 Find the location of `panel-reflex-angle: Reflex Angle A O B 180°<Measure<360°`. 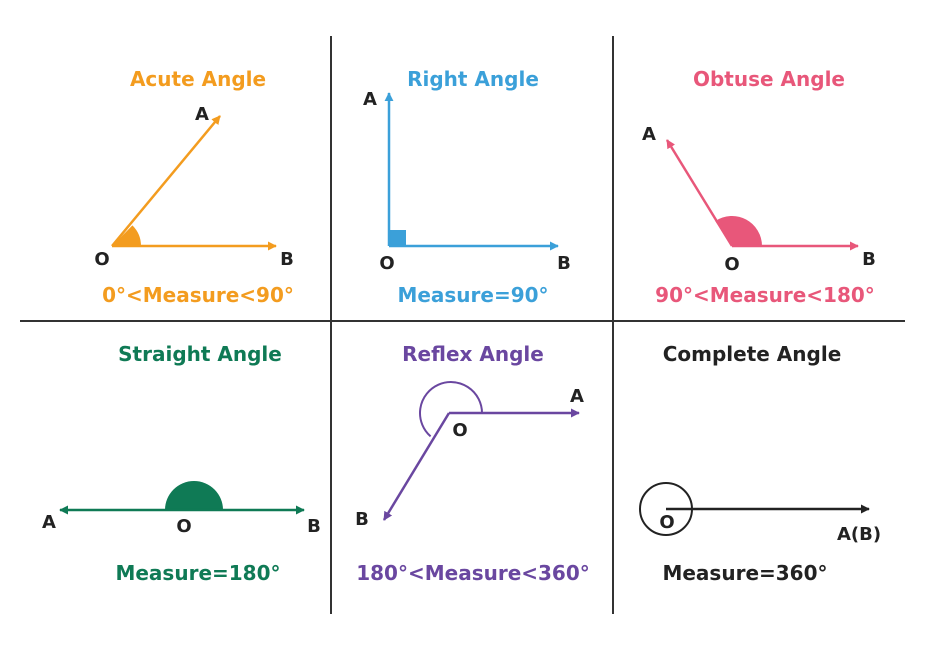

panel-reflex-angle: Reflex Angle A O B 180°<Measure<360° is located at coordinates (472, 463).